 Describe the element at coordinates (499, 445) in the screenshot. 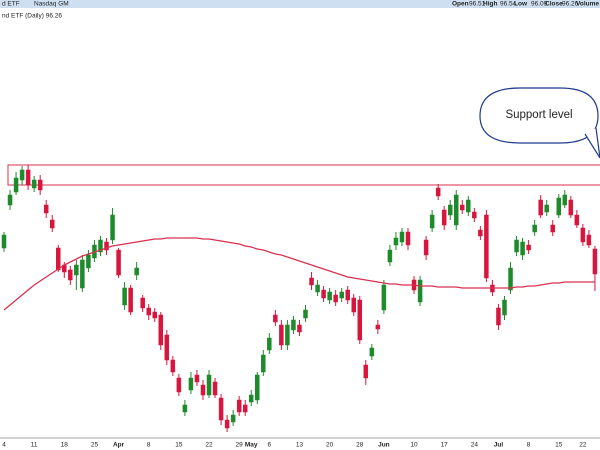

I see `x-tick-label: Jul` at that location.